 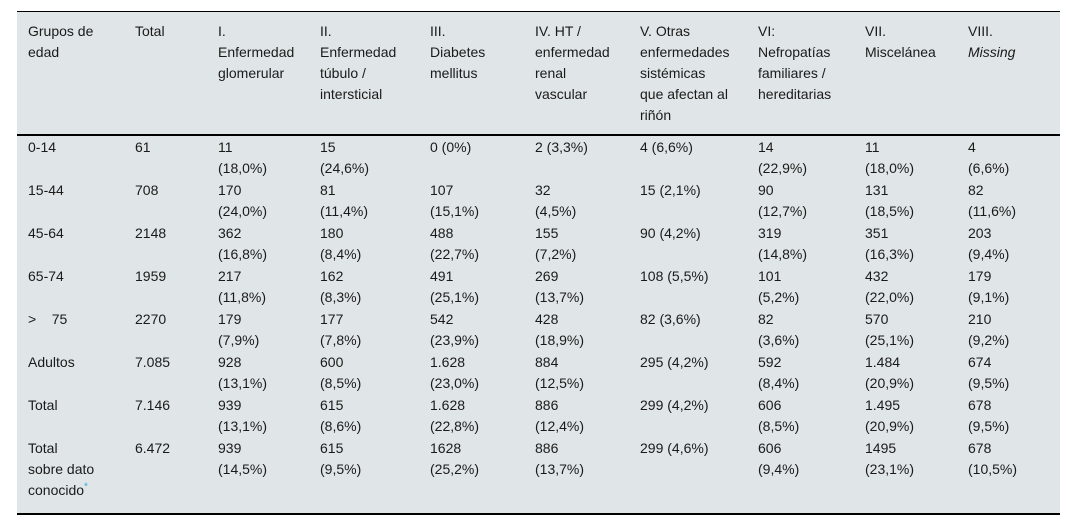 What do you see at coordinates (70, 372) in the screenshot?
I see `row-label: Adultos` at bounding box center [70, 372].